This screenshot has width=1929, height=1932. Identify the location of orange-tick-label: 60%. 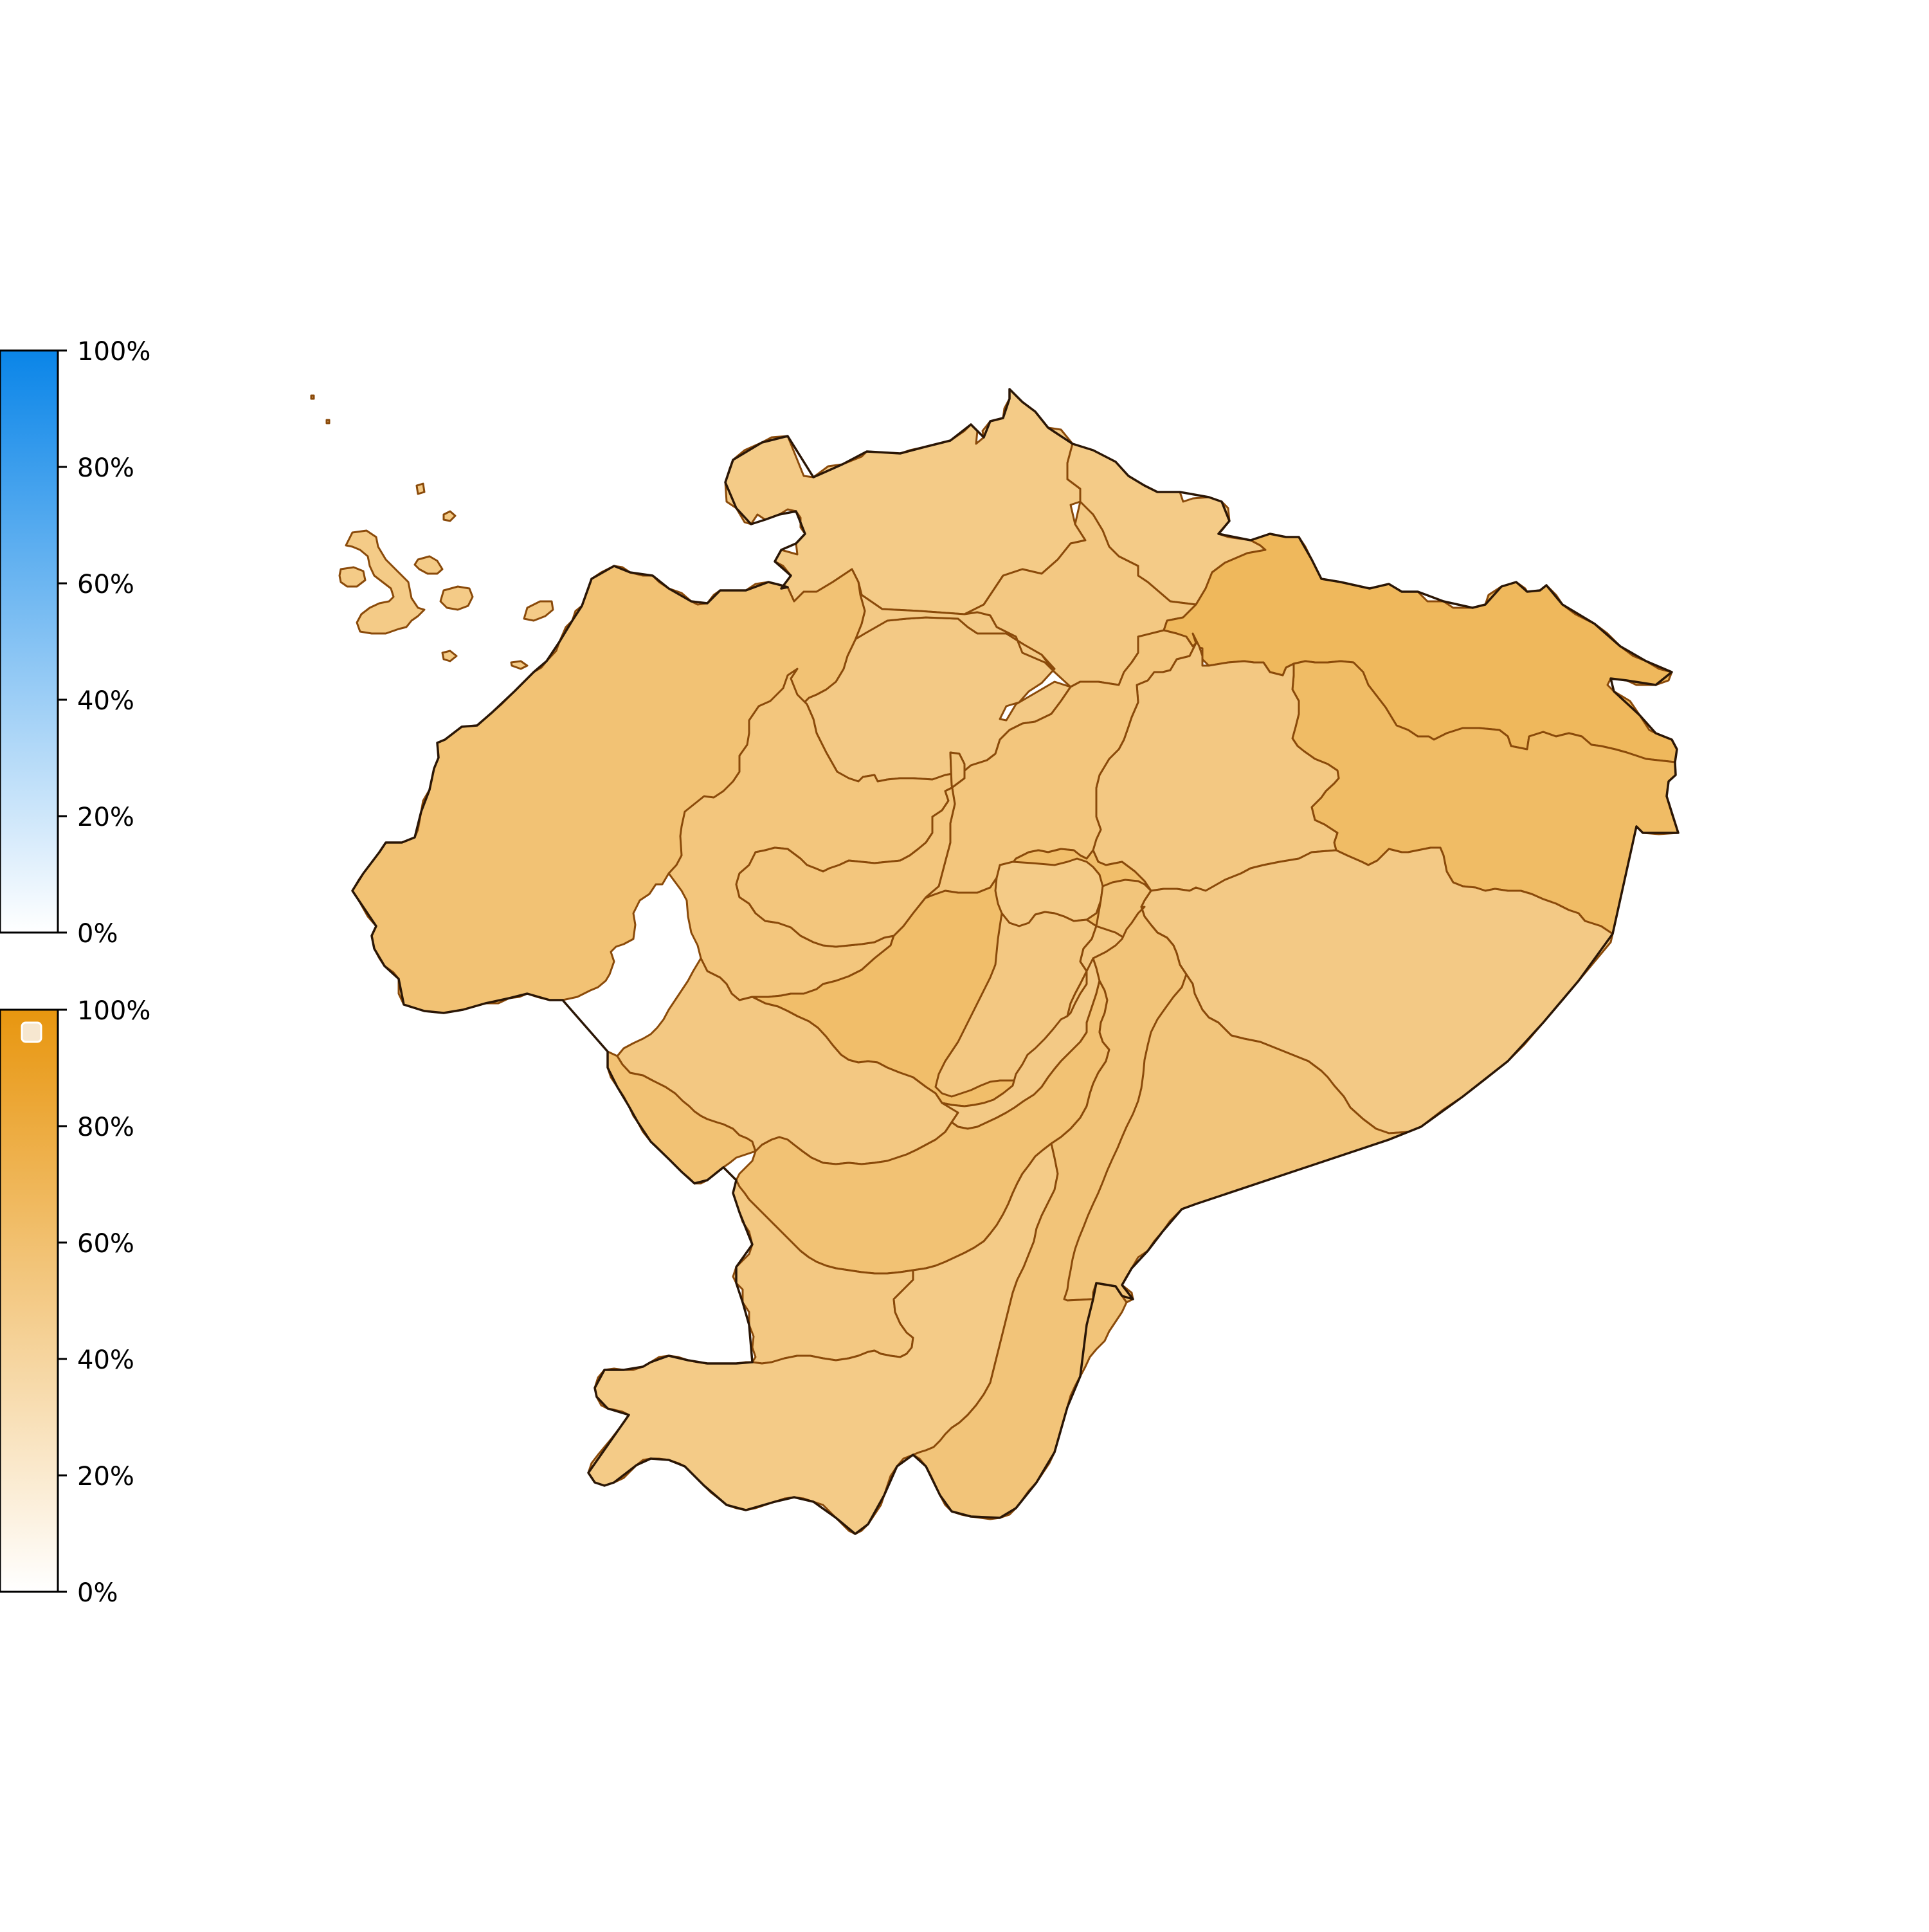
(106, 1244).